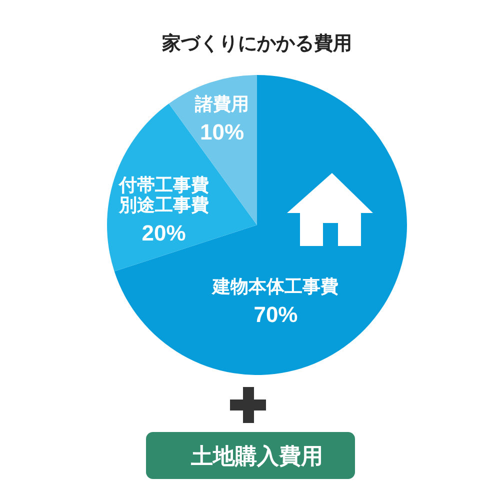  Describe the element at coordinates (257, 456) in the screenshot. I see `annotation: 土地購入費用` at that location.